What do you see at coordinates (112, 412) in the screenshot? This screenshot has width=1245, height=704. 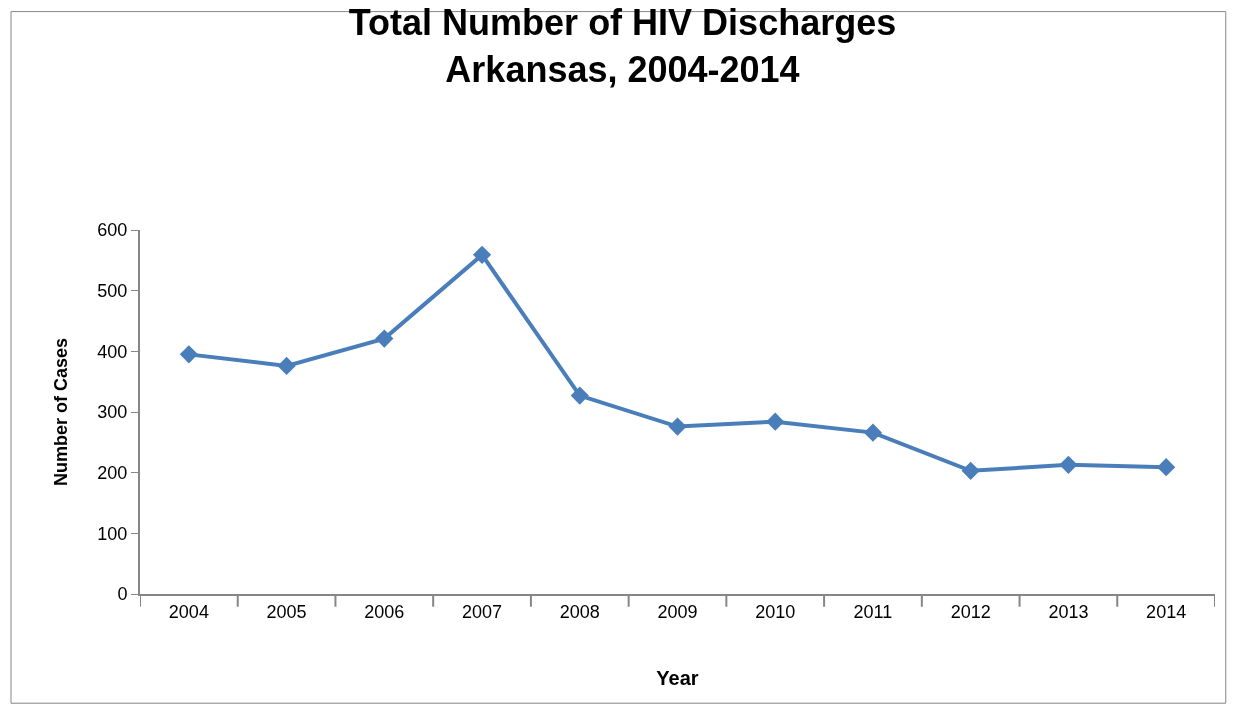 I see `y-tick-label: 300` at bounding box center [112, 412].